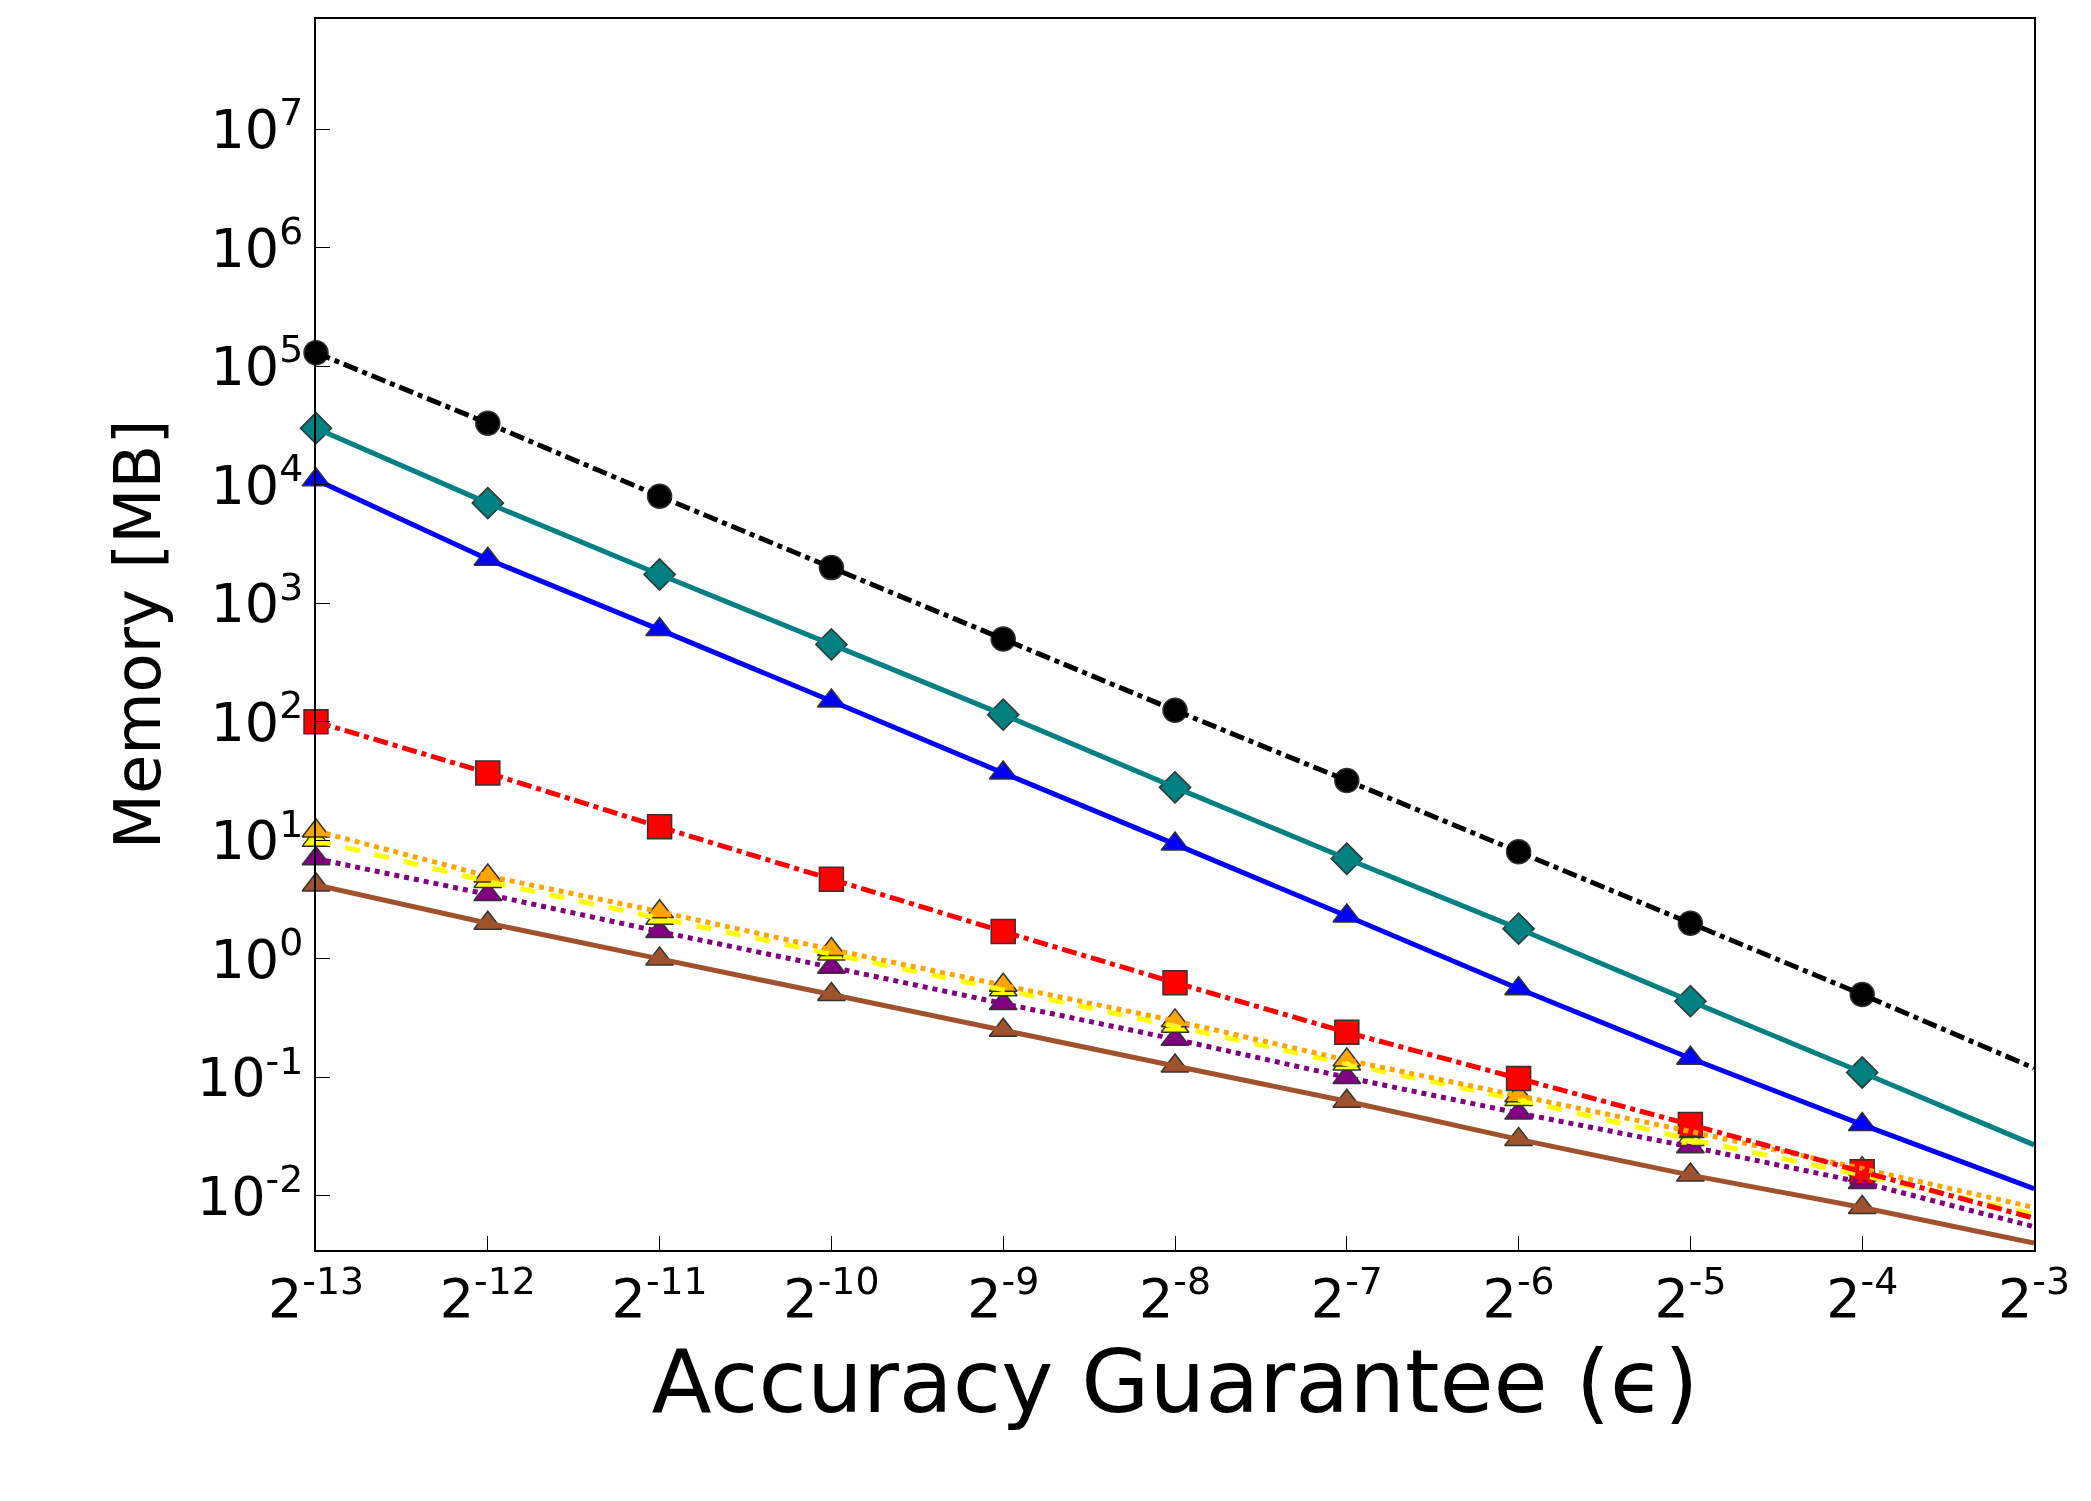 This screenshot has width=2091, height=1501. I want to click on x-tick-label: 2$^{-11}$, so click(659, 1294).